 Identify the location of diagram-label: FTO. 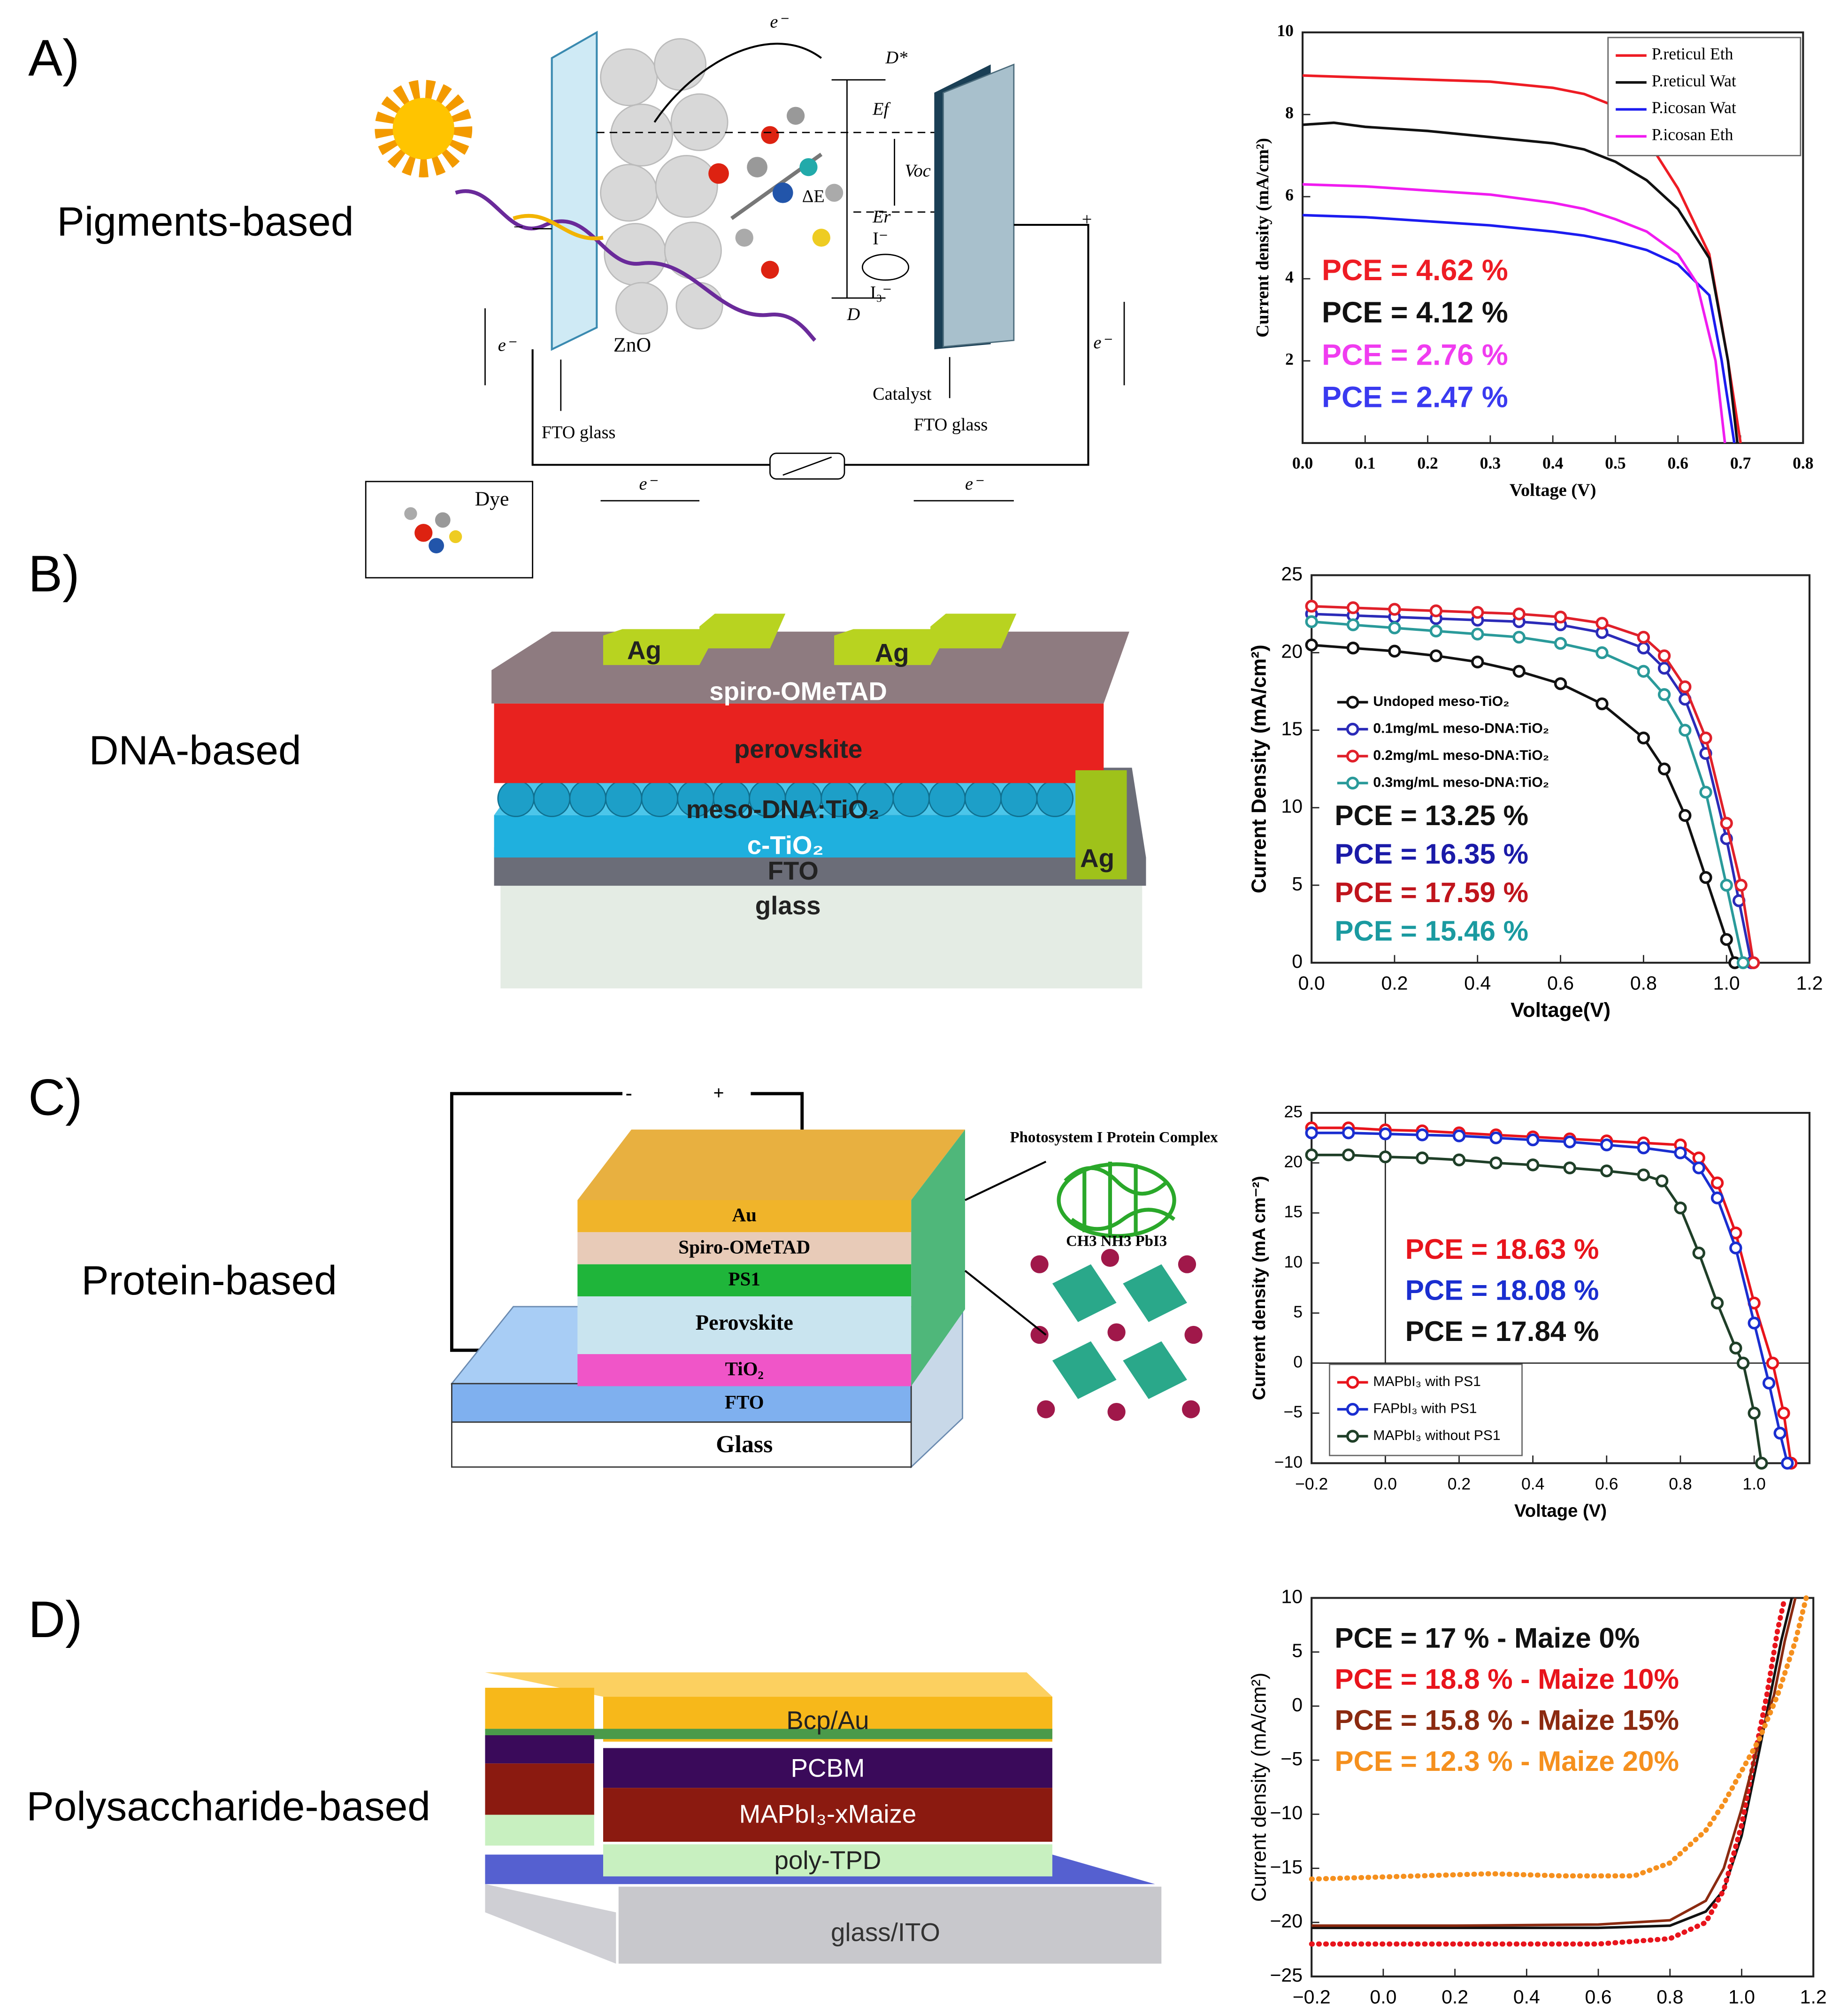
(792, 871).